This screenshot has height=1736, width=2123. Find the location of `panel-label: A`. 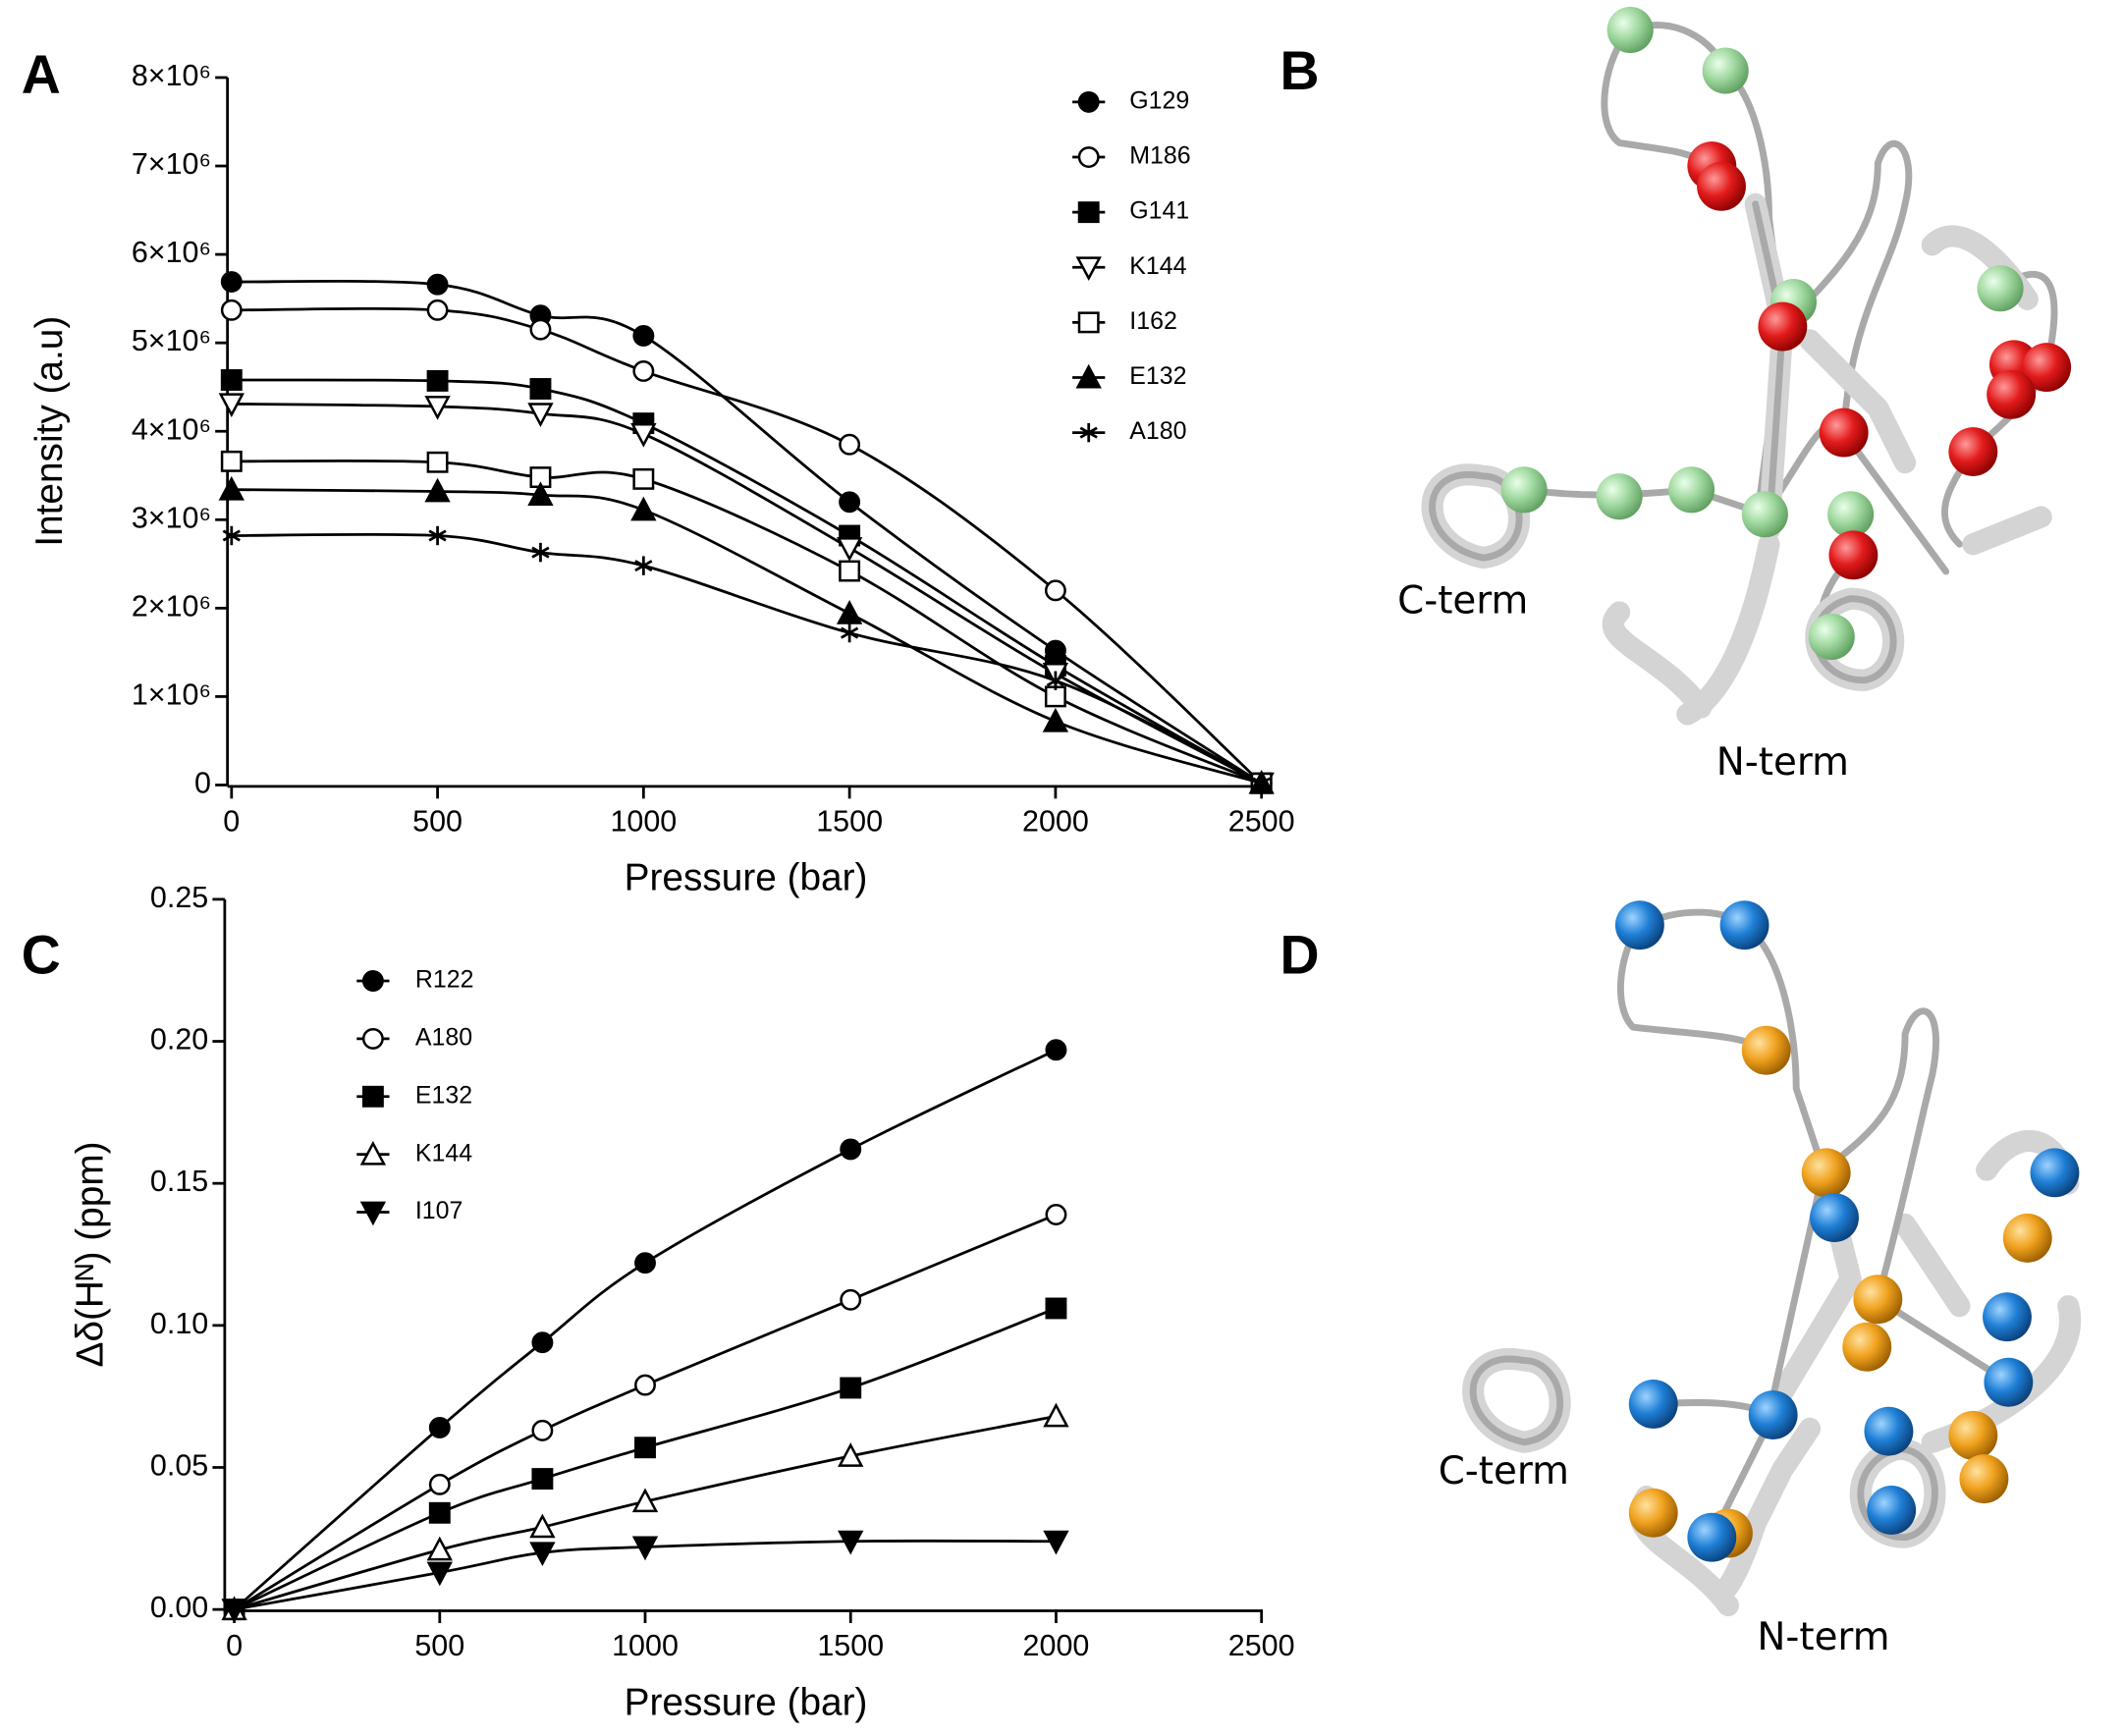

panel-label: A is located at coordinates (42, 74).